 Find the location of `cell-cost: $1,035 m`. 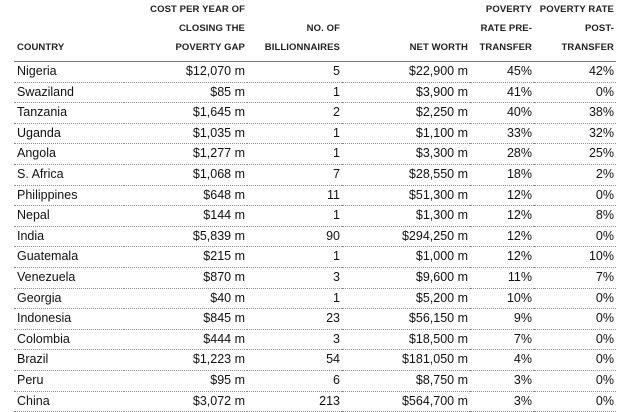

cell-cost: $1,035 m is located at coordinates (185, 134).